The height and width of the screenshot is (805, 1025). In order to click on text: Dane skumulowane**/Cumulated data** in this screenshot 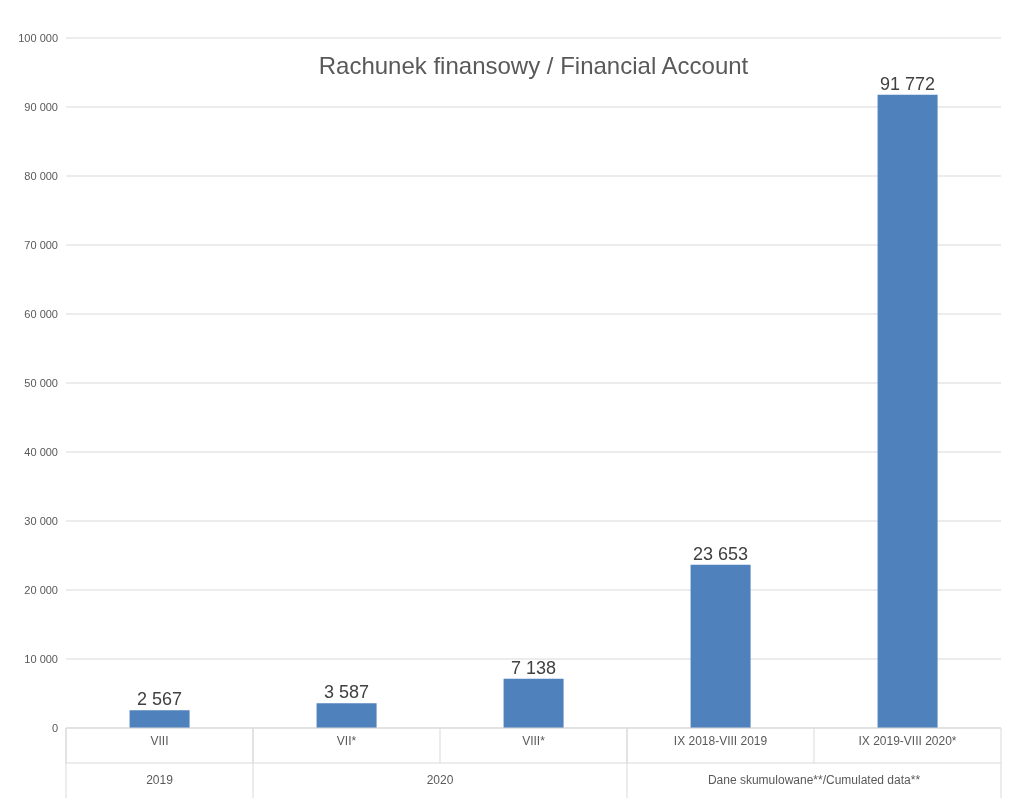, I will do `click(814, 780)`.